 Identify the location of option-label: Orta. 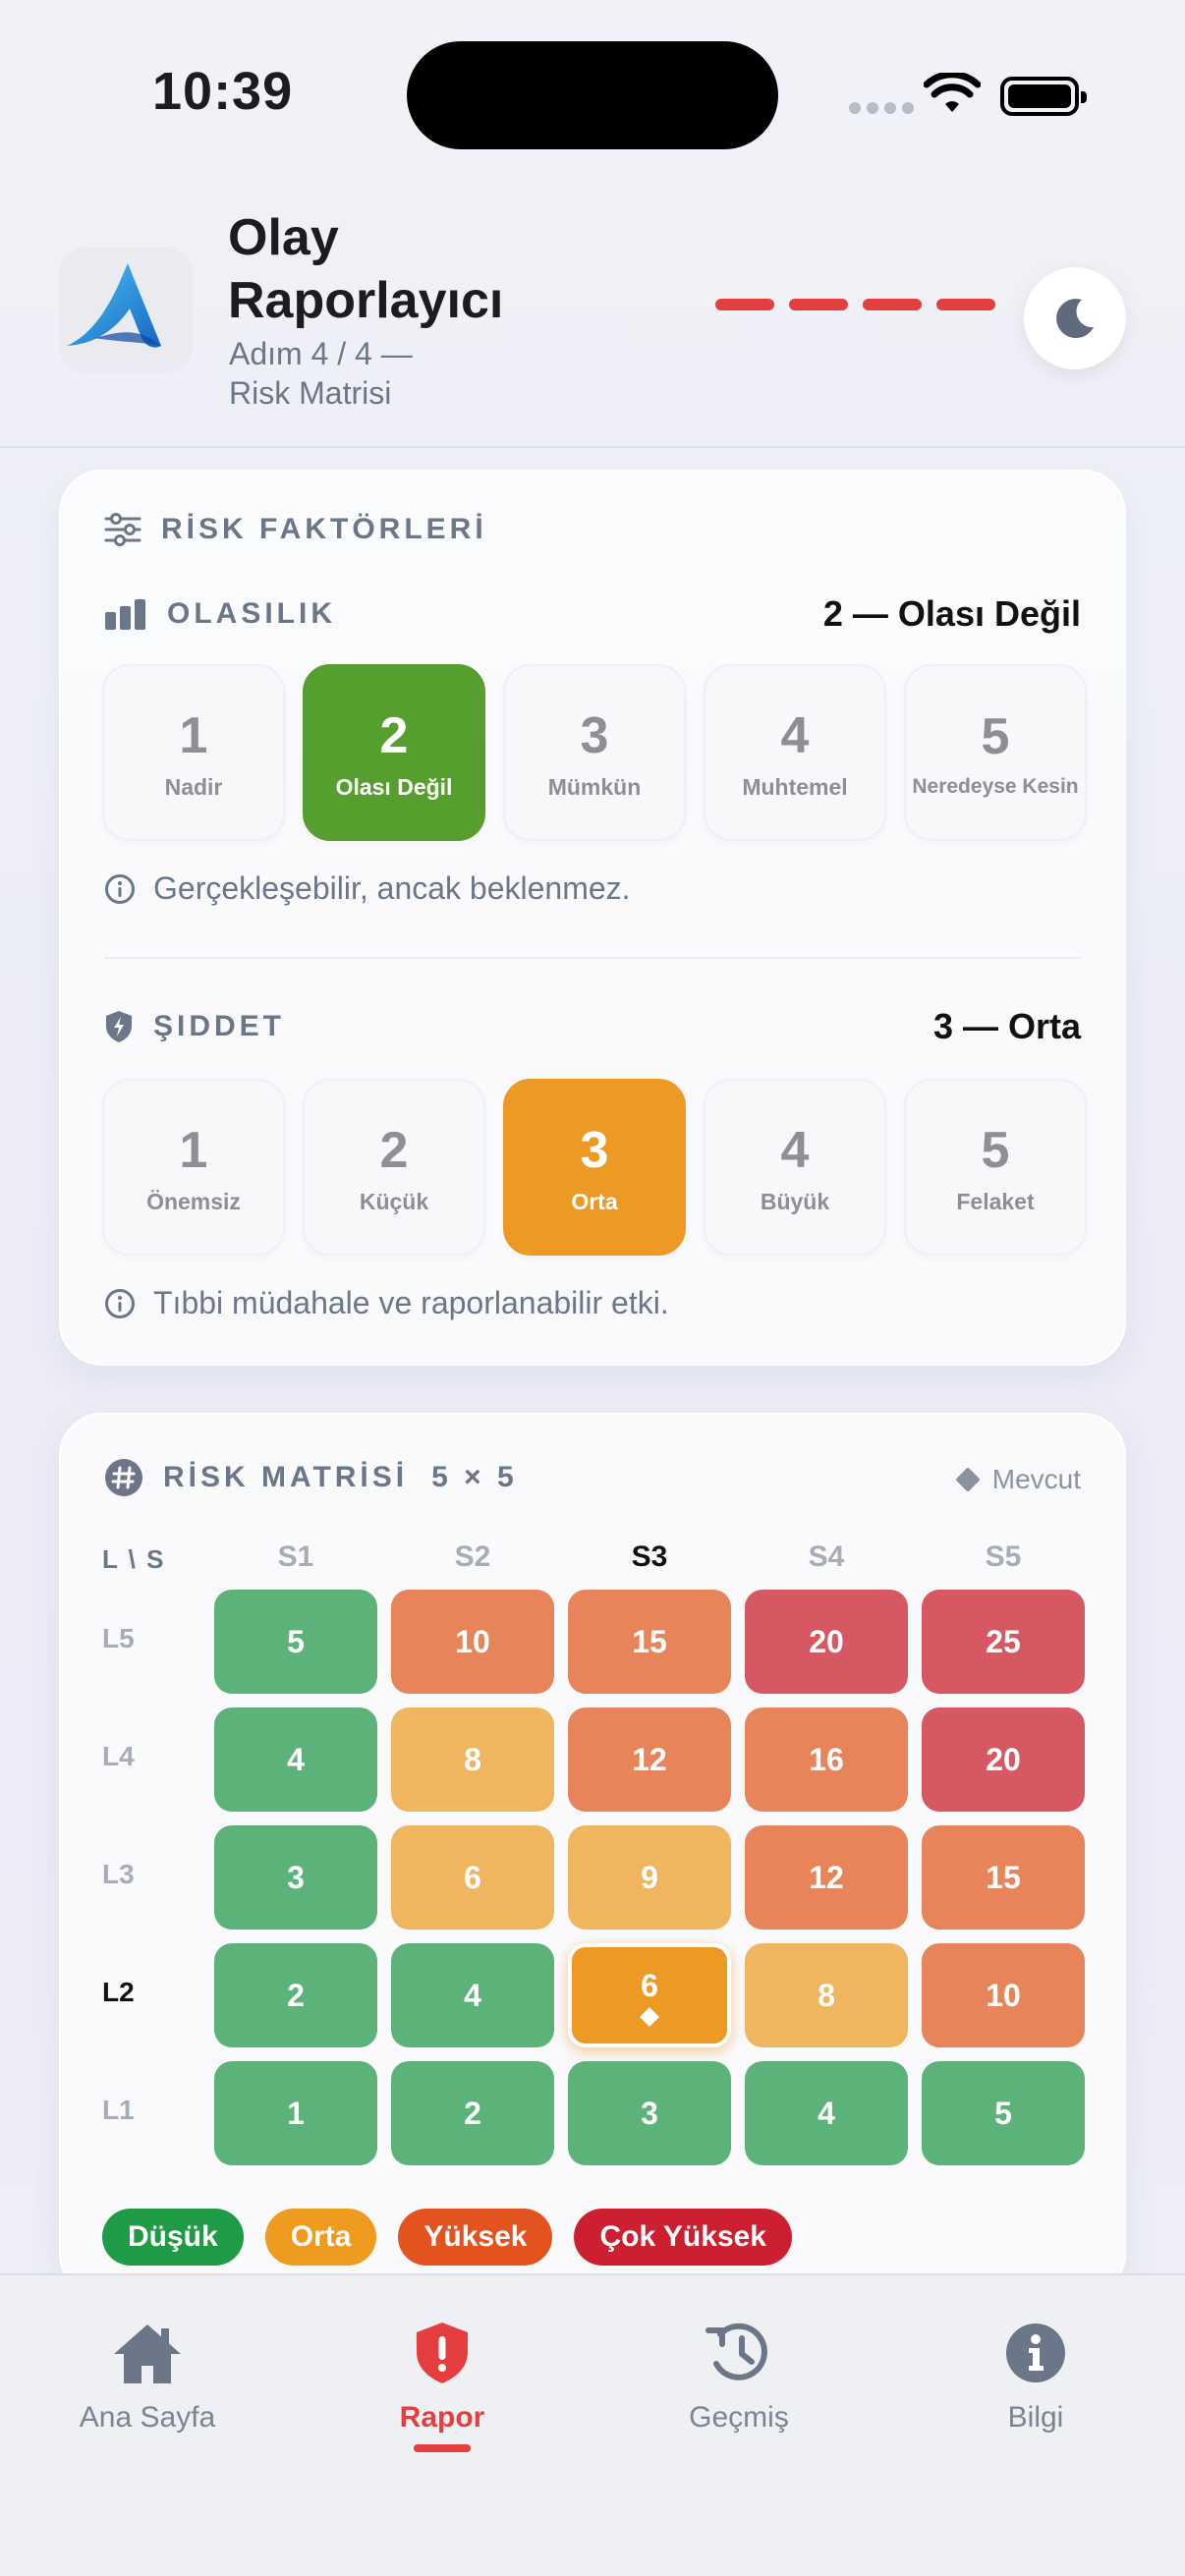
(594, 1201).